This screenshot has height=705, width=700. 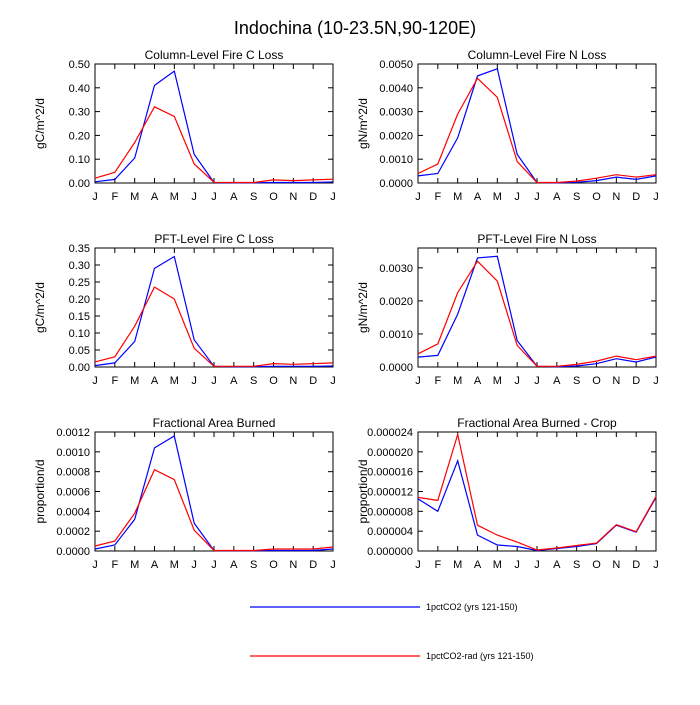 What do you see at coordinates (537, 55) in the screenshot?
I see `panel-title: Column-Level Fire N Loss` at bounding box center [537, 55].